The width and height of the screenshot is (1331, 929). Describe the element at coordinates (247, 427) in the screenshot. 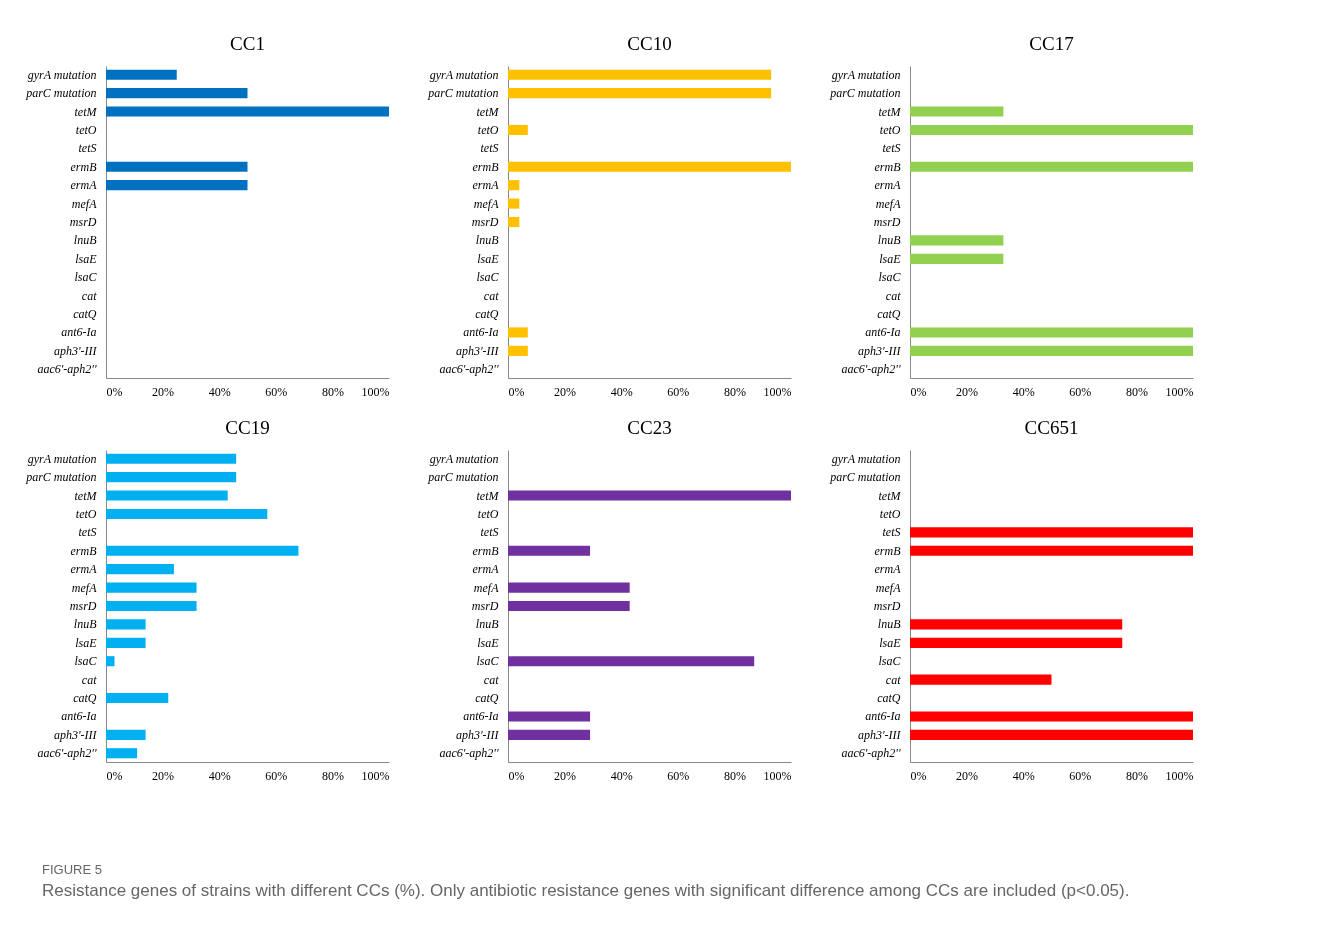

I see `chart-title: CC19` at that location.